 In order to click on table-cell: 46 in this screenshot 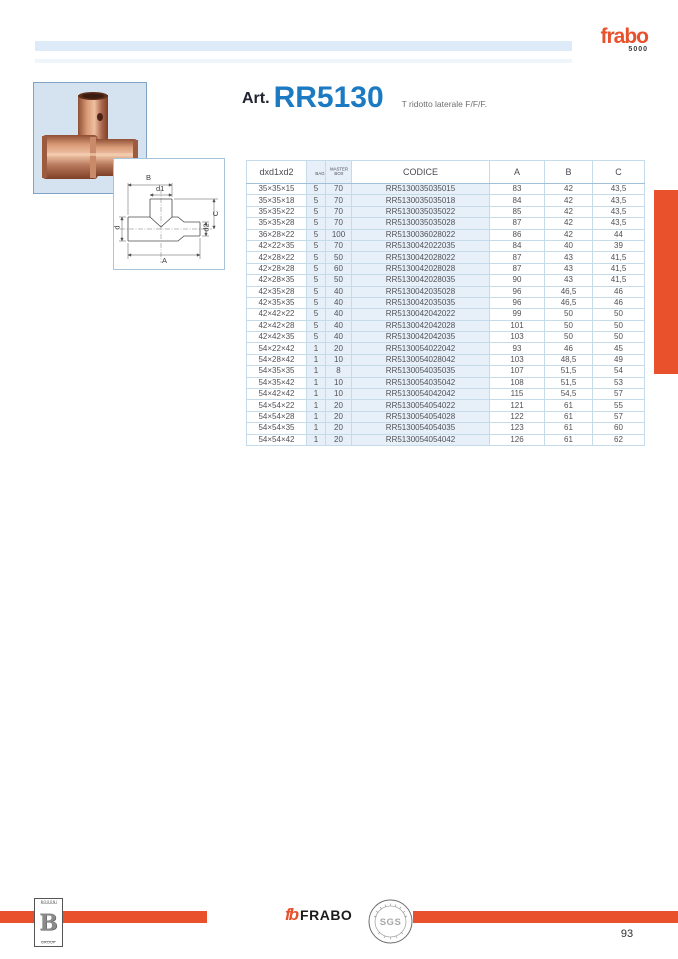, I will do `click(568, 348)`.